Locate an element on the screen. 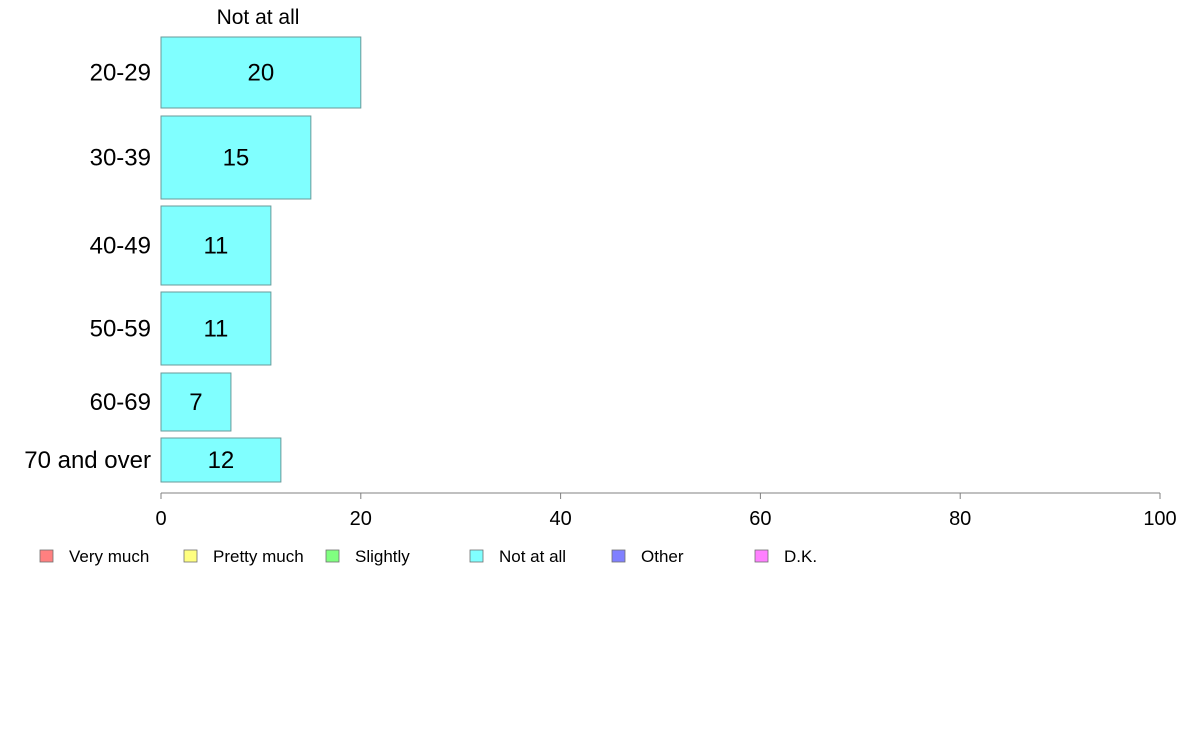 Image resolution: width=1188 pixels, height=741 pixels. x-axis: 0 20 40 60 80 100 is located at coordinates (666, 511).